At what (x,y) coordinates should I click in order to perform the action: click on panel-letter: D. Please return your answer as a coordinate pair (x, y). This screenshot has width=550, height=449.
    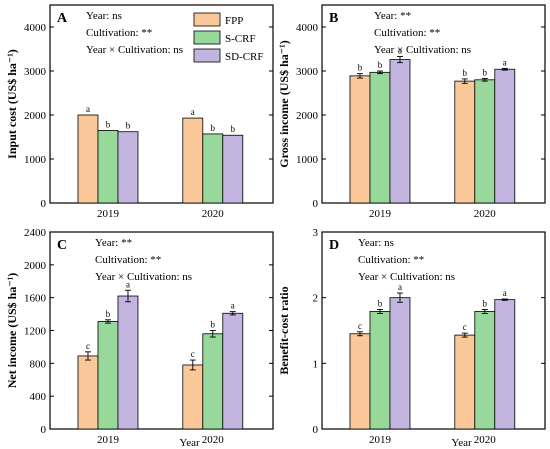
    Looking at the image, I should click on (334, 245).